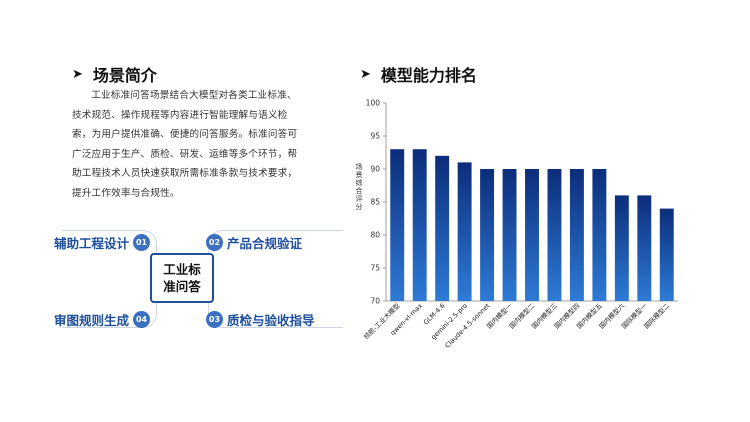  I want to click on feature-assist-engineering-design: 辅助工程设计 01, so click(102, 242).